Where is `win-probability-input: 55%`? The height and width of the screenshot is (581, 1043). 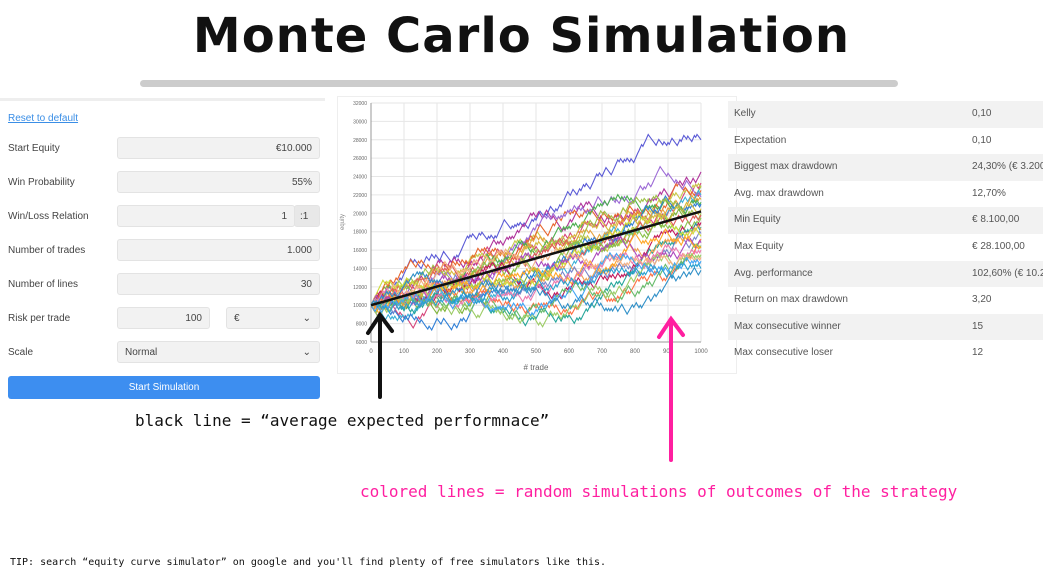 win-probability-input: 55% is located at coordinates (218, 182).